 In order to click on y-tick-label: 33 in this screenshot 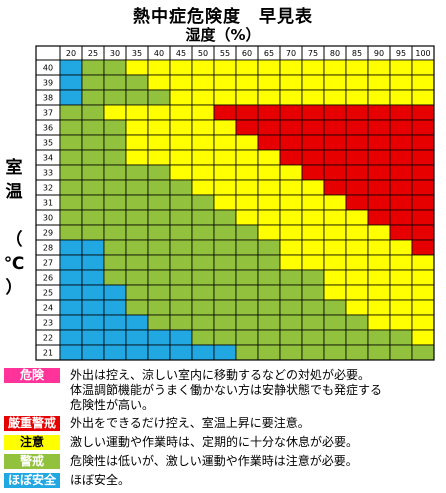, I will do `click(48, 173)`.